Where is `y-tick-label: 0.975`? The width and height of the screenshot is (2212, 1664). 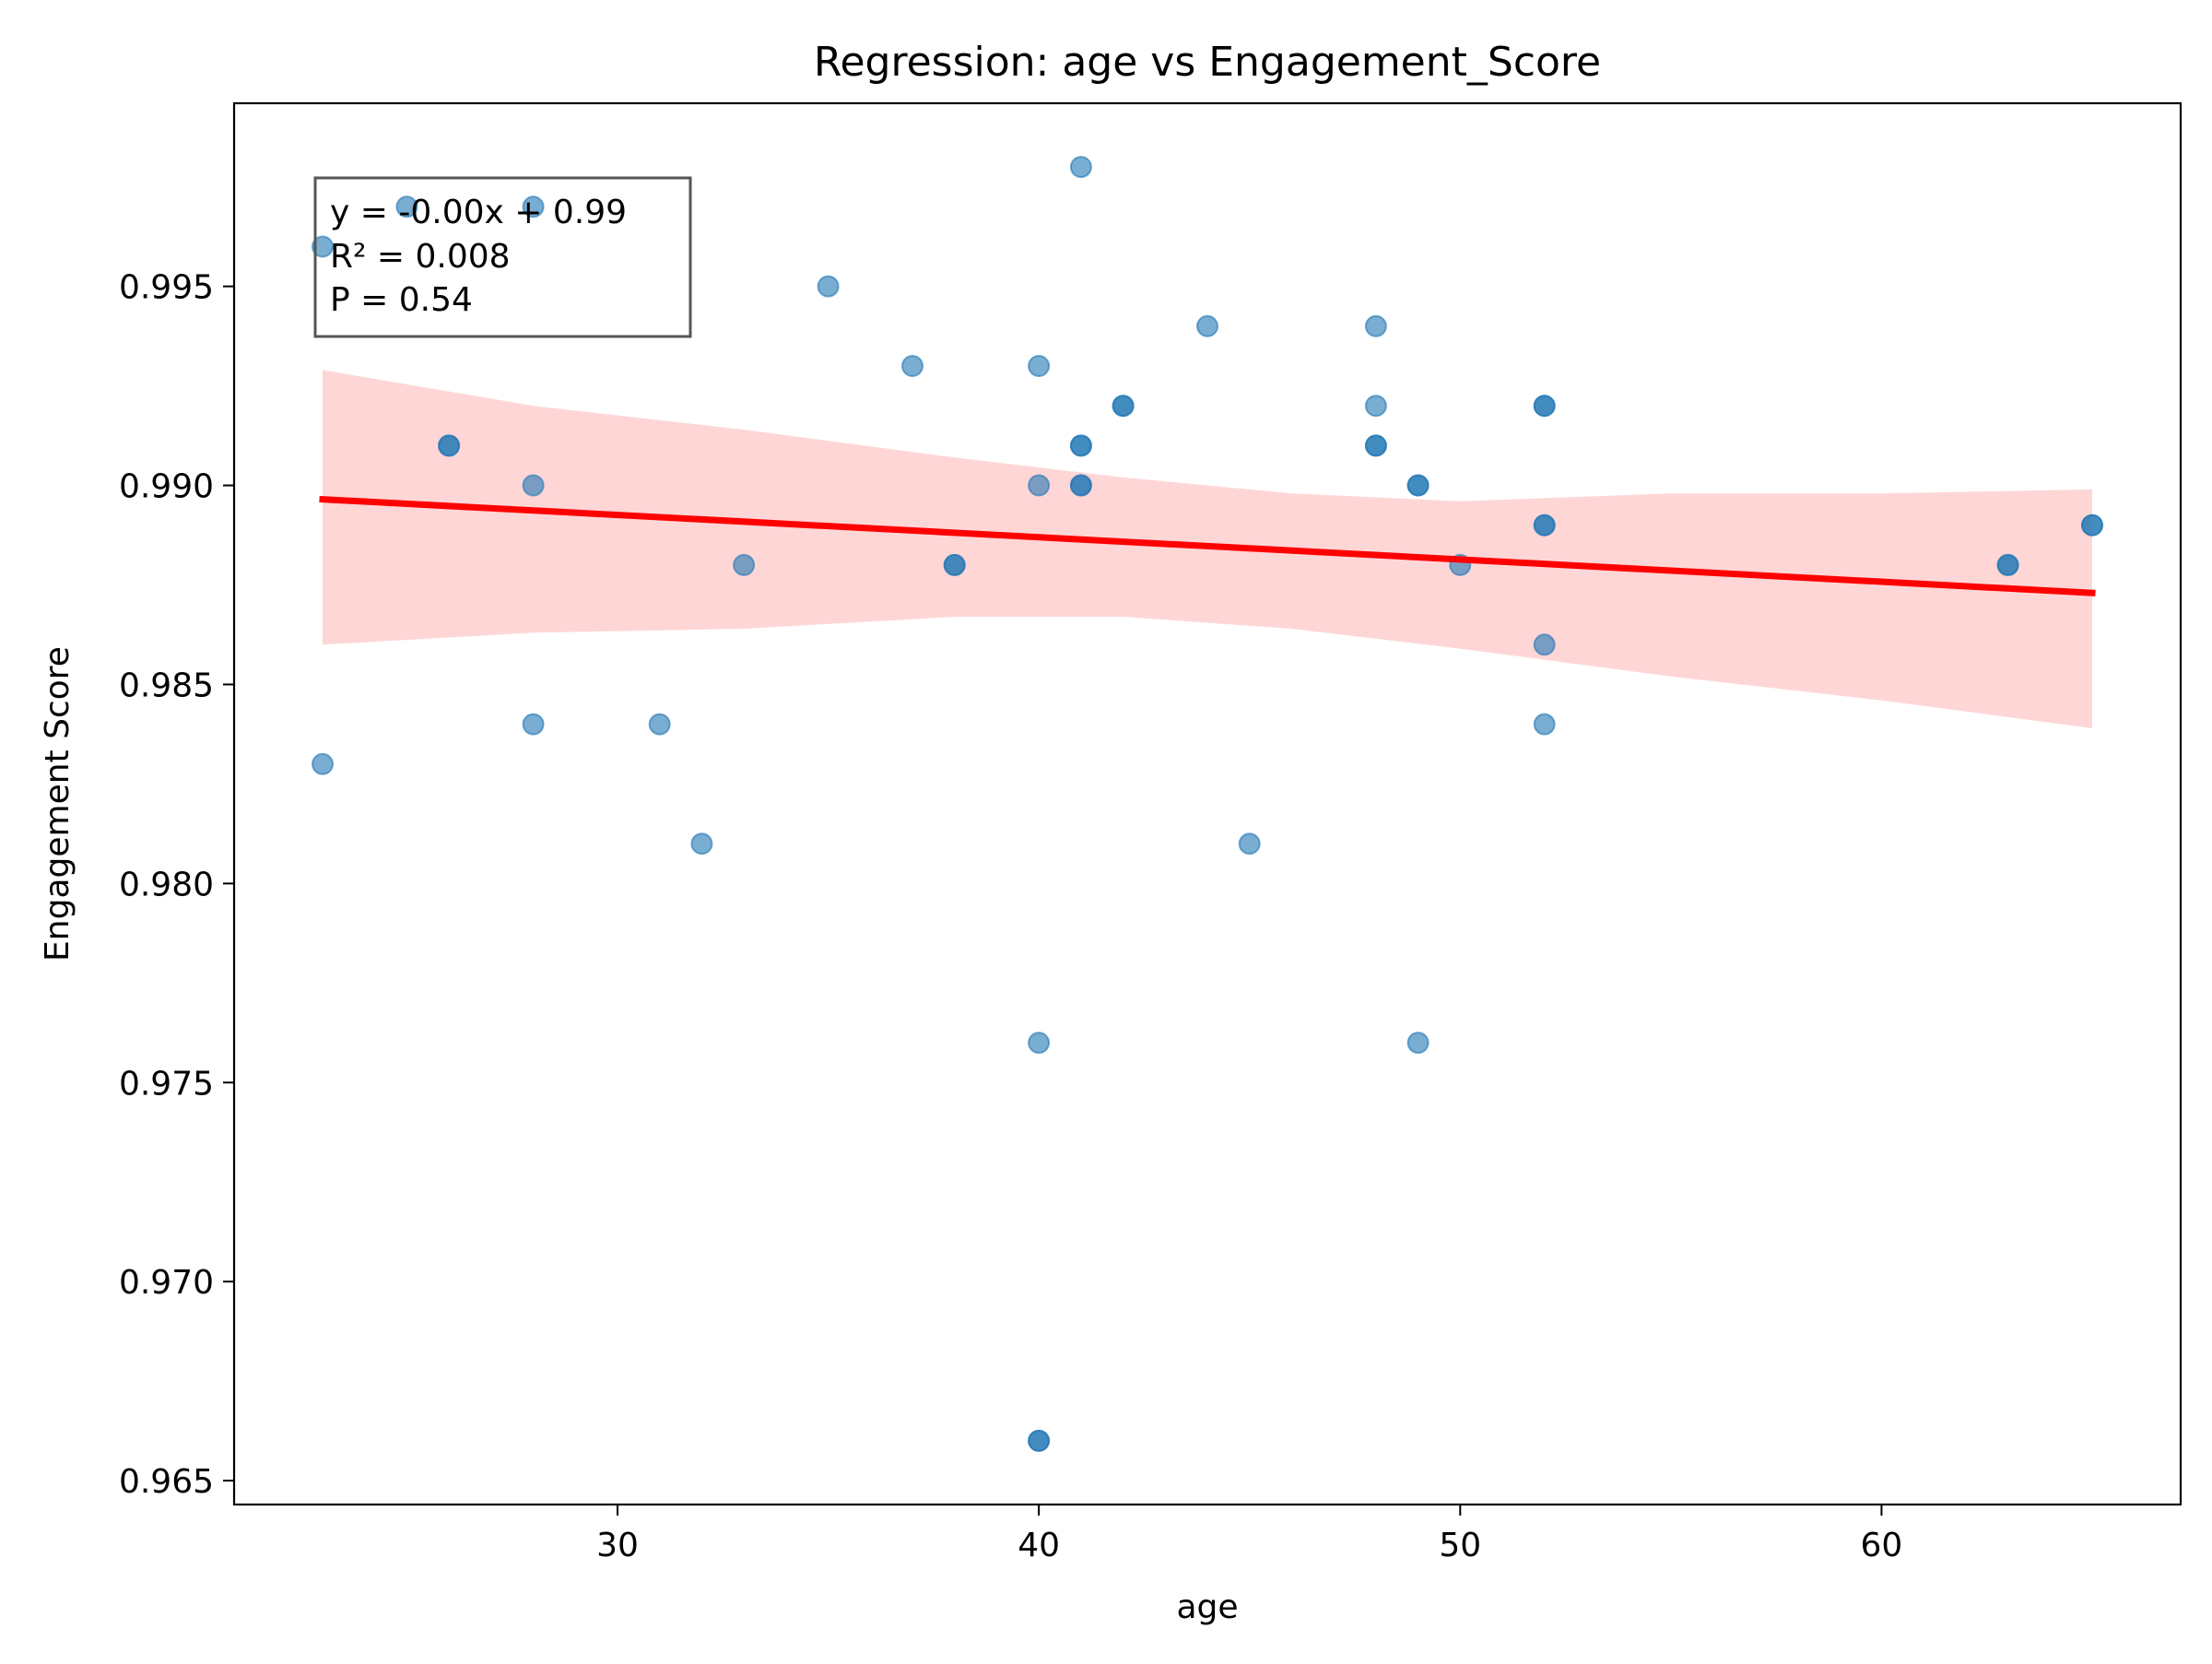
y-tick-label: 0.975 is located at coordinates (166, 1084).